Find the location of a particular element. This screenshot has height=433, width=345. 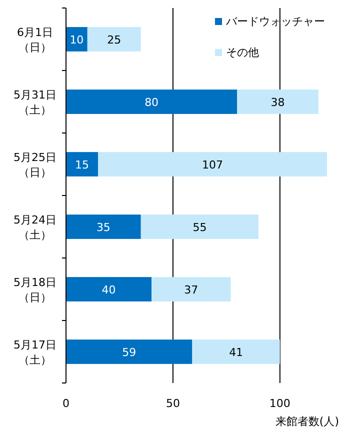

data-label: 41 is located at coordinates (236, 352).